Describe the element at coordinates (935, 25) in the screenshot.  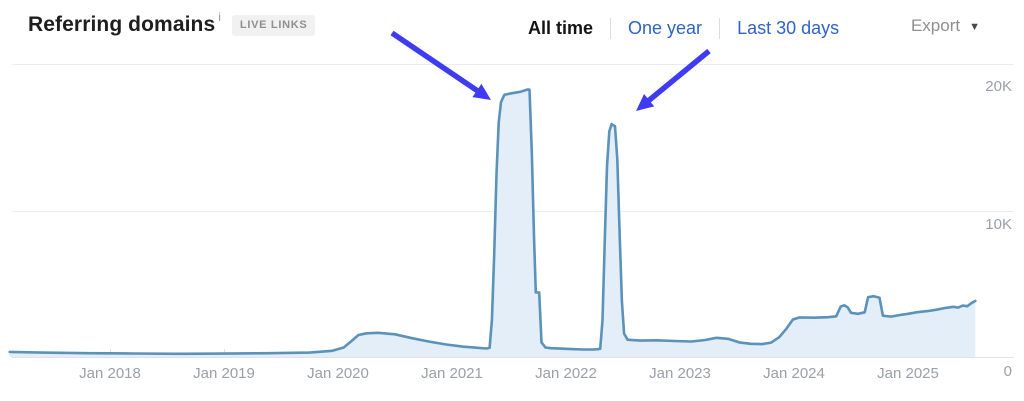
I see `export-label: Export` at that location.